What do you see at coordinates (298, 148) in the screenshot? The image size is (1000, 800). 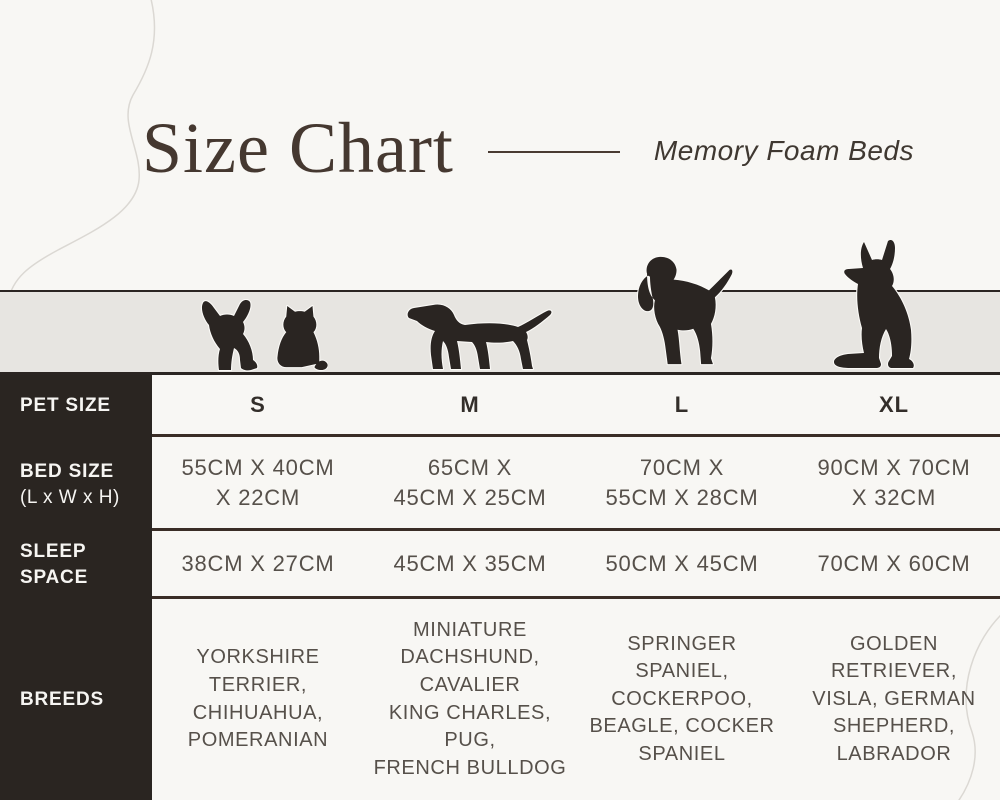 I see `page-title: Size Chart` at bounding box center [298, 148].